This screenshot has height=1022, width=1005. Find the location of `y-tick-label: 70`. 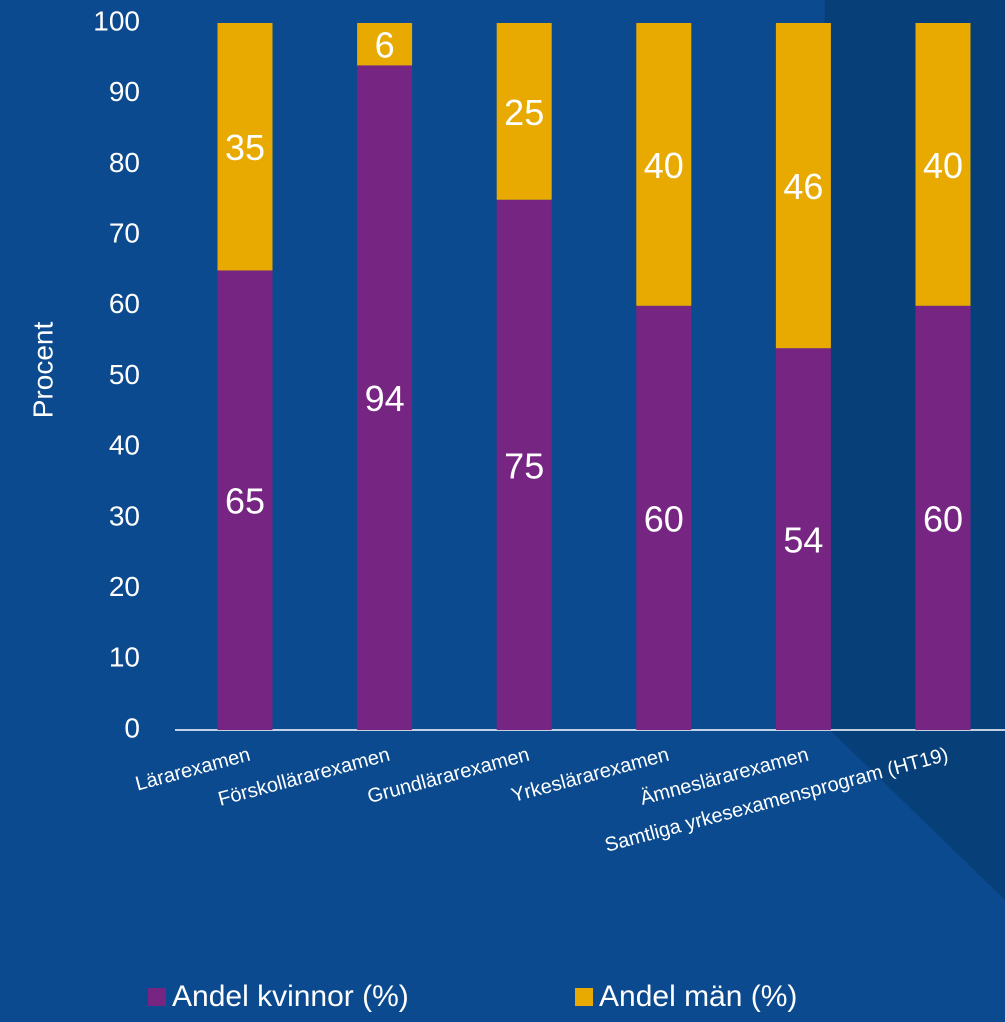

y-tick-label: 70 is located at coordinates (124, 232).